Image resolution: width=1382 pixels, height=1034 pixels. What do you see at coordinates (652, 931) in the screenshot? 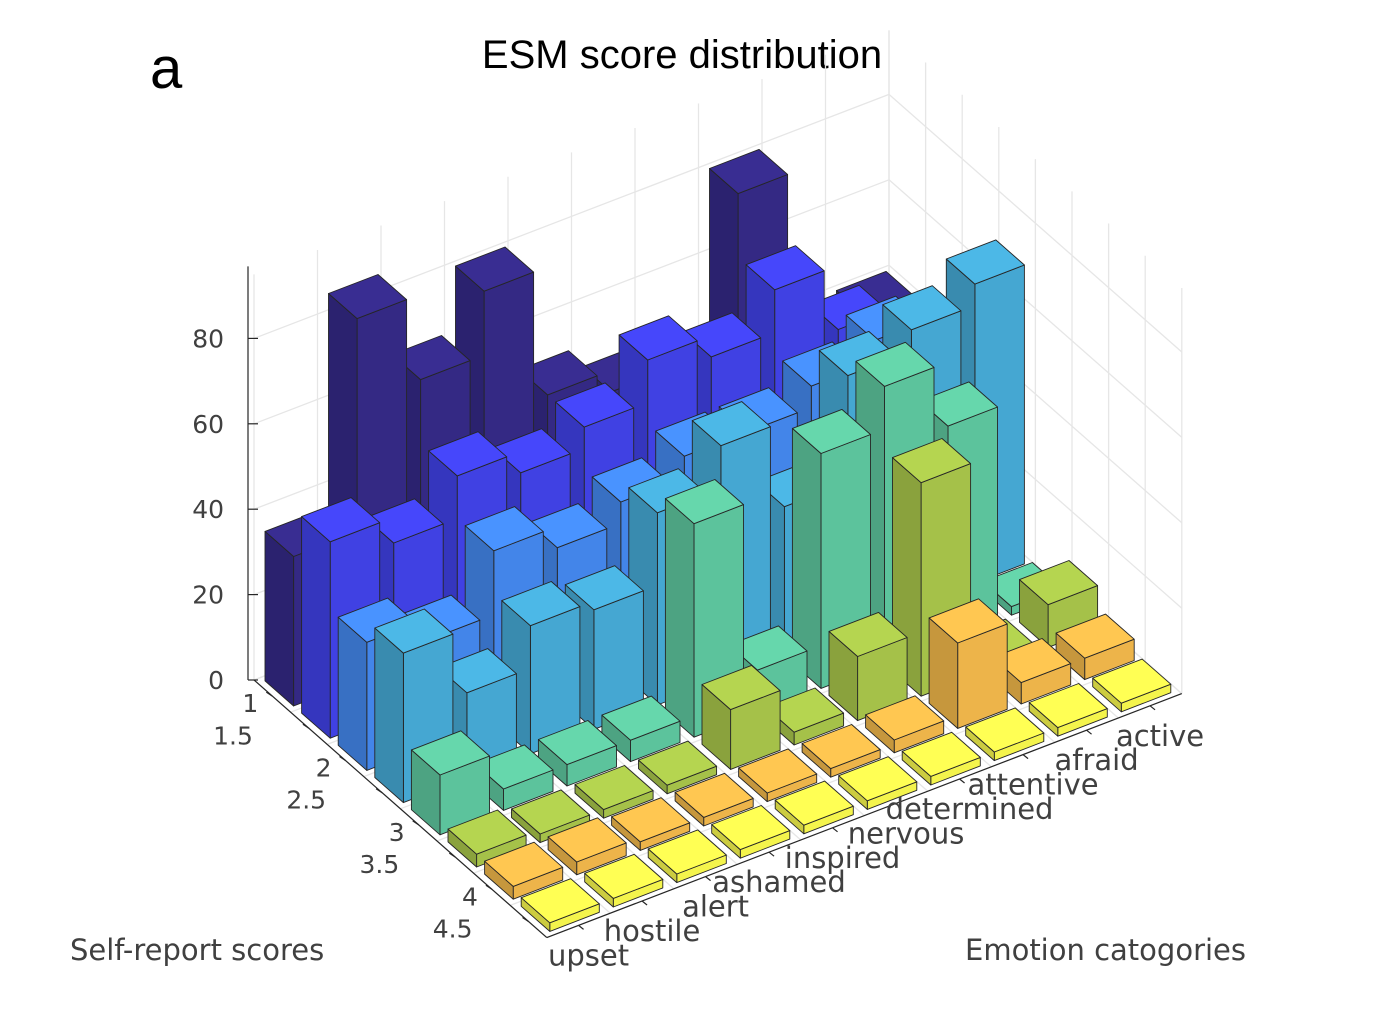
I see `x-tick-label: hostile` at bounding box center [652, 931].